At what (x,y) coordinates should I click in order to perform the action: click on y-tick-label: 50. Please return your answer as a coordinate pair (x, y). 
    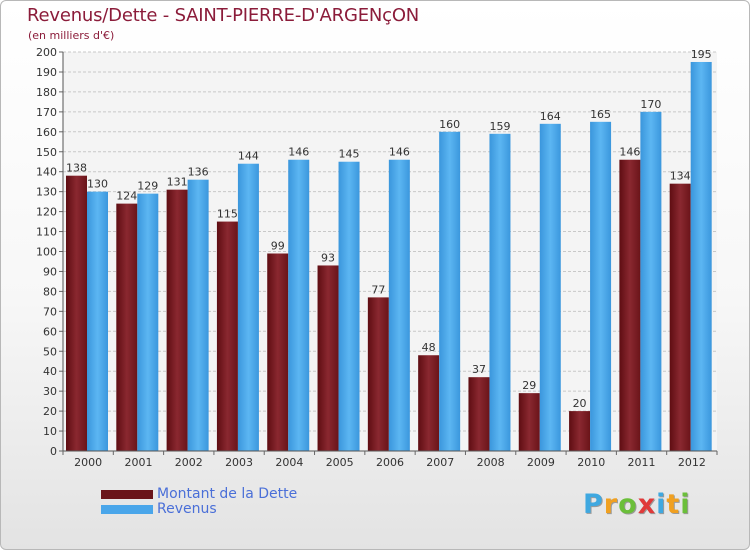
    Looking at the image, I should click on (50, 351).